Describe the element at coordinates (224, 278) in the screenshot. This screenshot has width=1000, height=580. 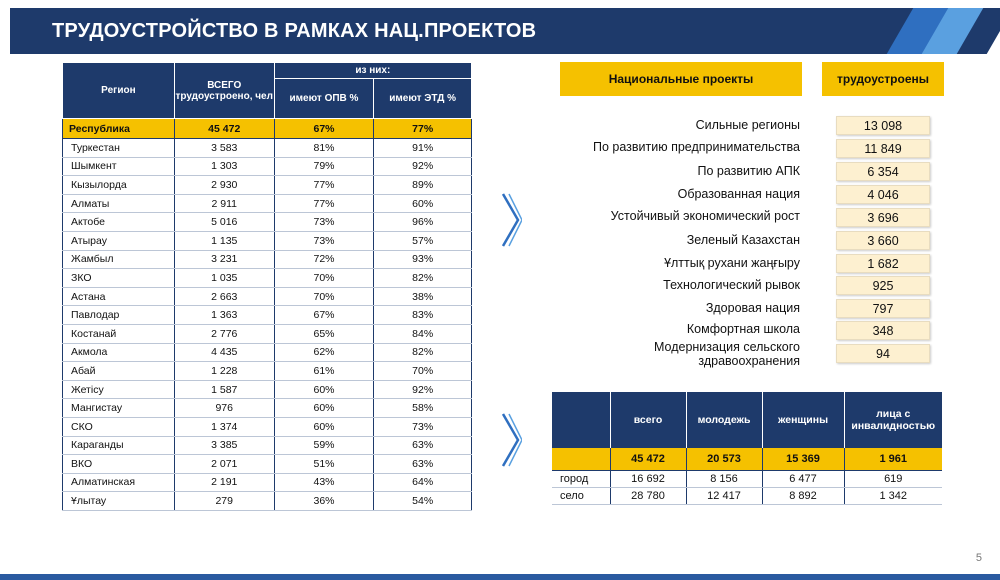
I see `total-cell: 1 035` at that location.